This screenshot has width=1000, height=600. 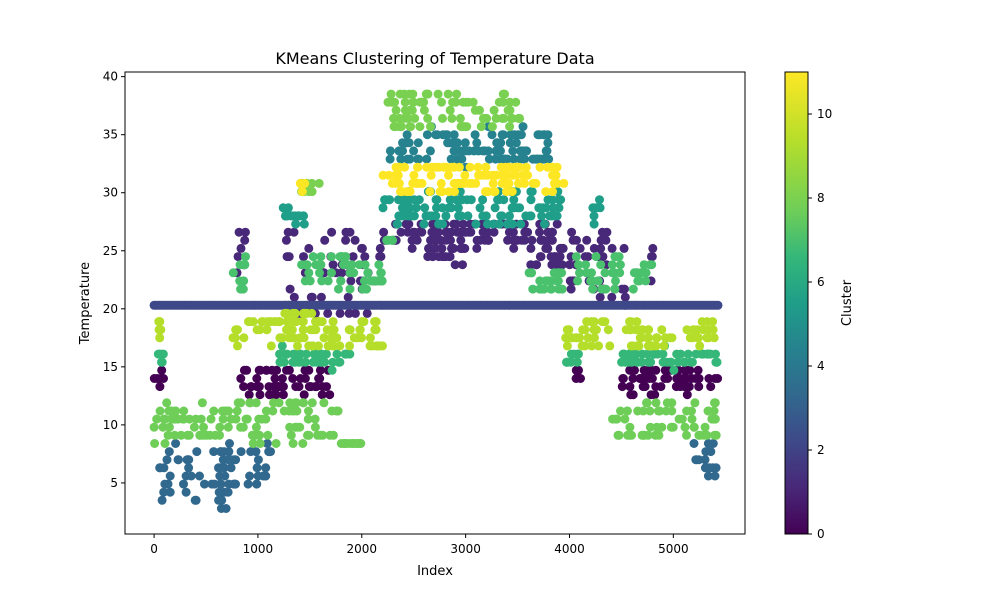 I want to click on colorbar, so click(x=796, y=303).